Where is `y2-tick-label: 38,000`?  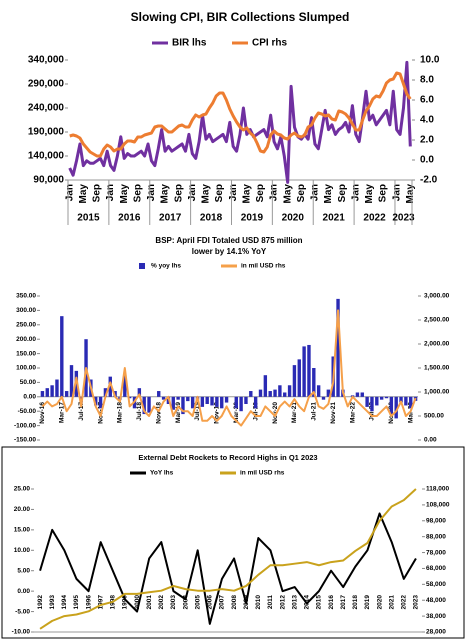 y2-tick-label: 38,000 is located at coordinates (436, 616).